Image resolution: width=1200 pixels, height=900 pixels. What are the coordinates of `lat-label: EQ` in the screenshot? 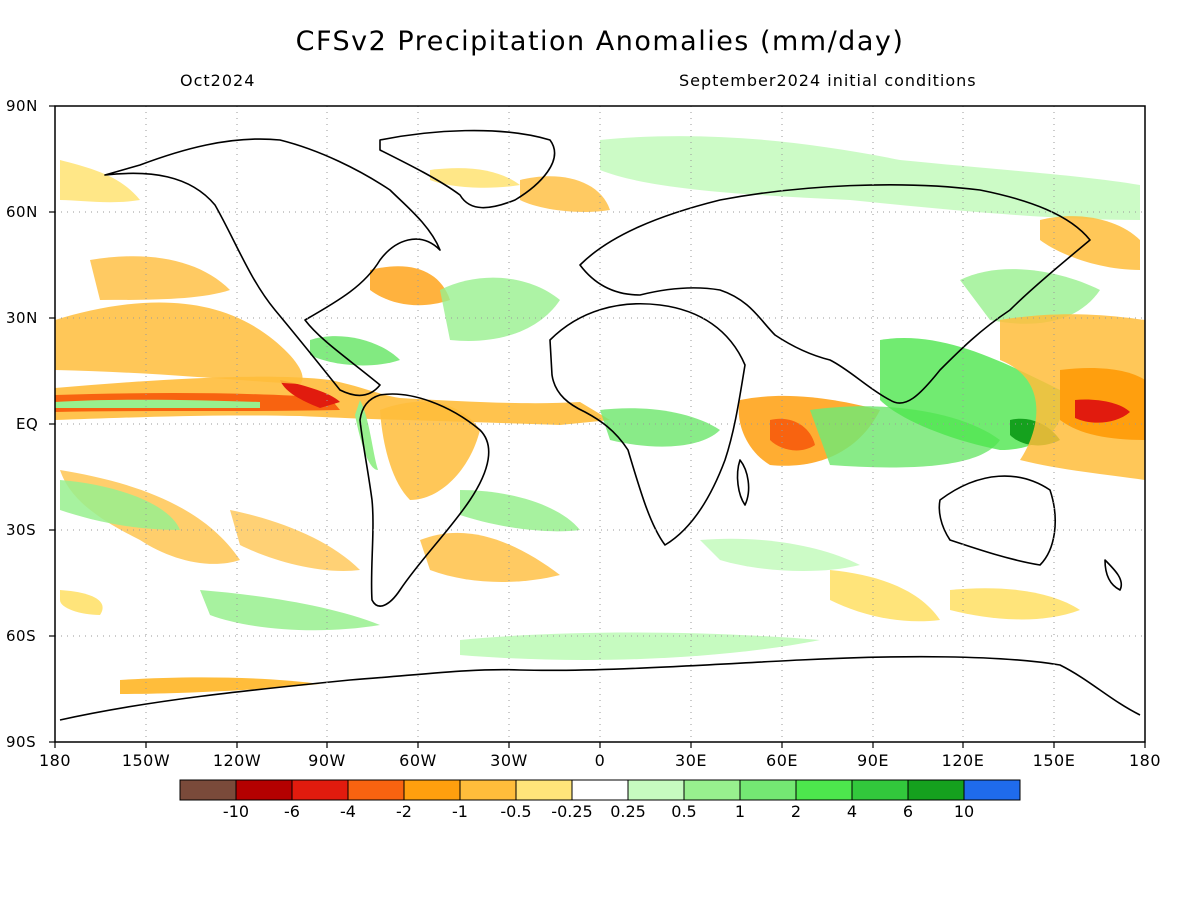 It's located at (27, 424).